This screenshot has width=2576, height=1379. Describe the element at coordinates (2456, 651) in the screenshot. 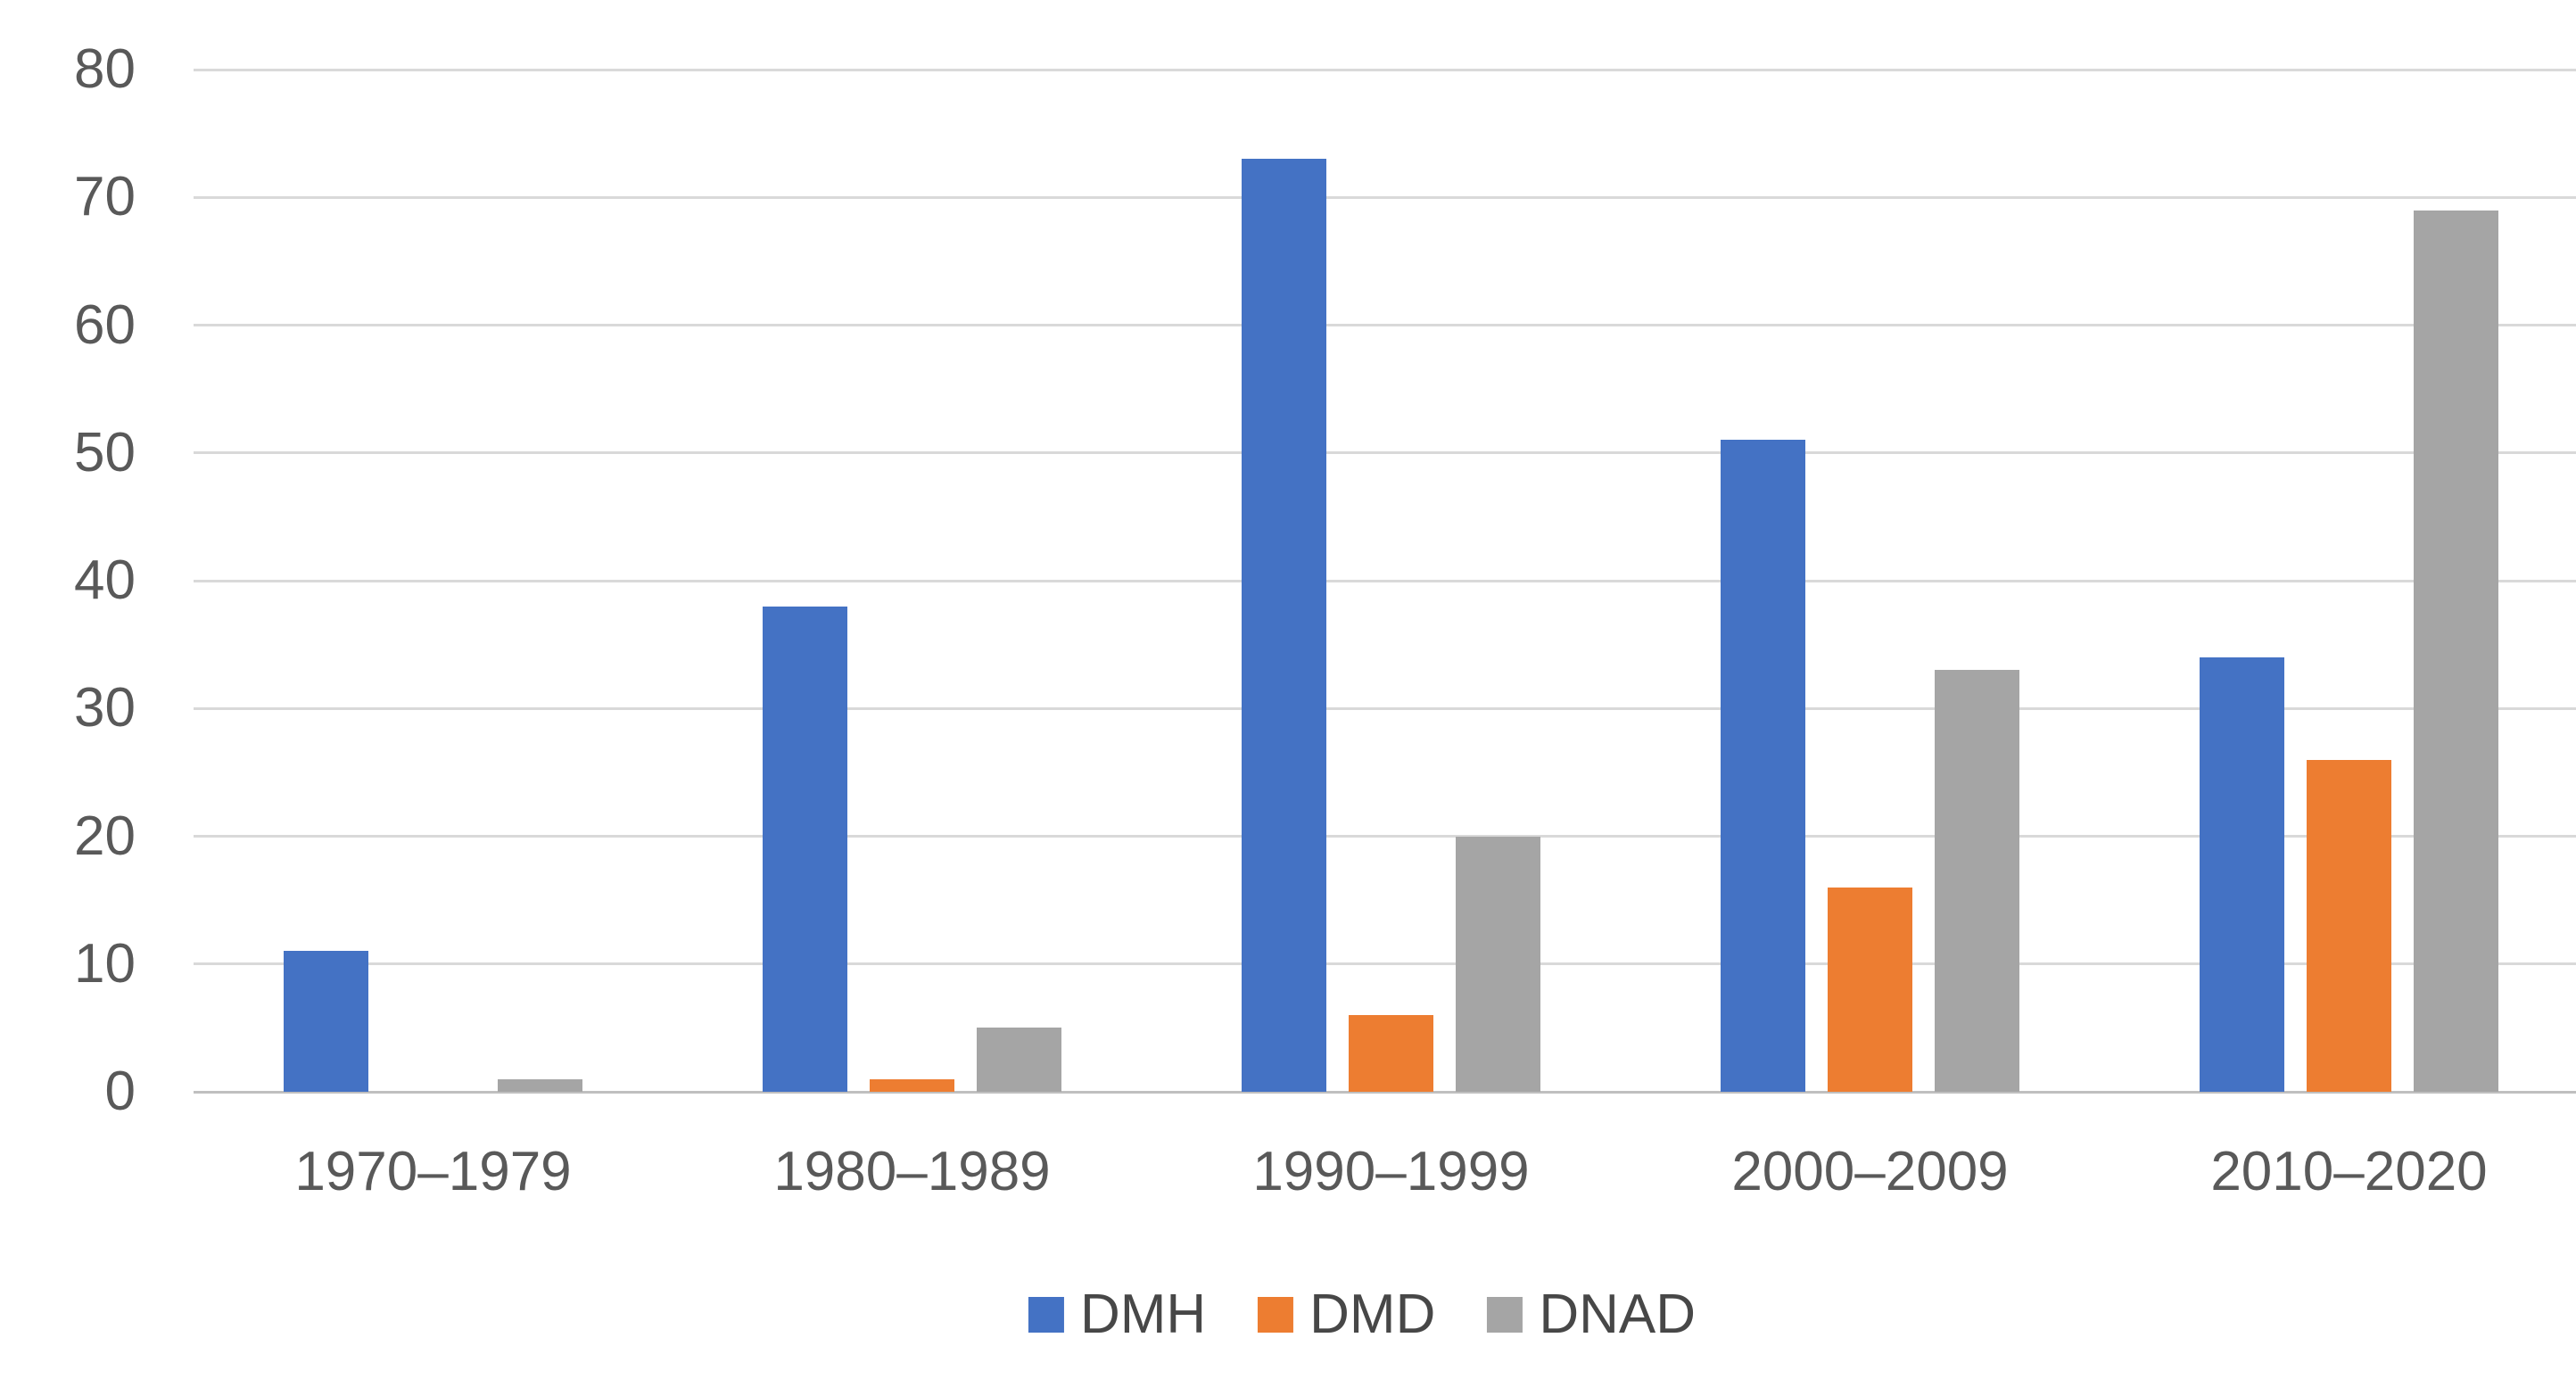

I see `bar-dnad-2010–2020` at that location.